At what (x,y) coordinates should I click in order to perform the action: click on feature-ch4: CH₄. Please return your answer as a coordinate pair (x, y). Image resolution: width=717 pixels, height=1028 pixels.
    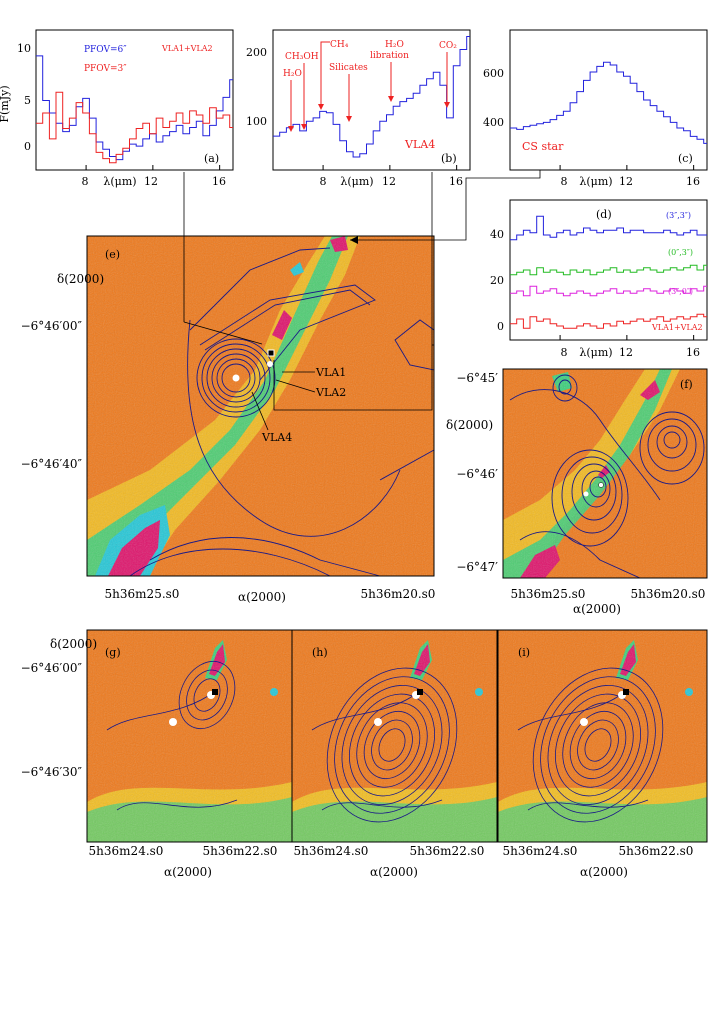
    Looking at the image, I should click on (339, 45).